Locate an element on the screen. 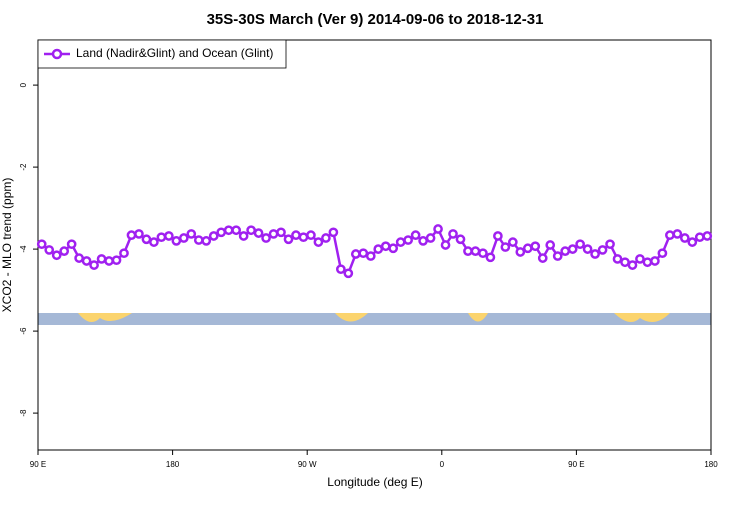 Image resolution: width=750 pixels, height=505 pixels. x-tick-label: 90 W is located at coordinates (307, 464).